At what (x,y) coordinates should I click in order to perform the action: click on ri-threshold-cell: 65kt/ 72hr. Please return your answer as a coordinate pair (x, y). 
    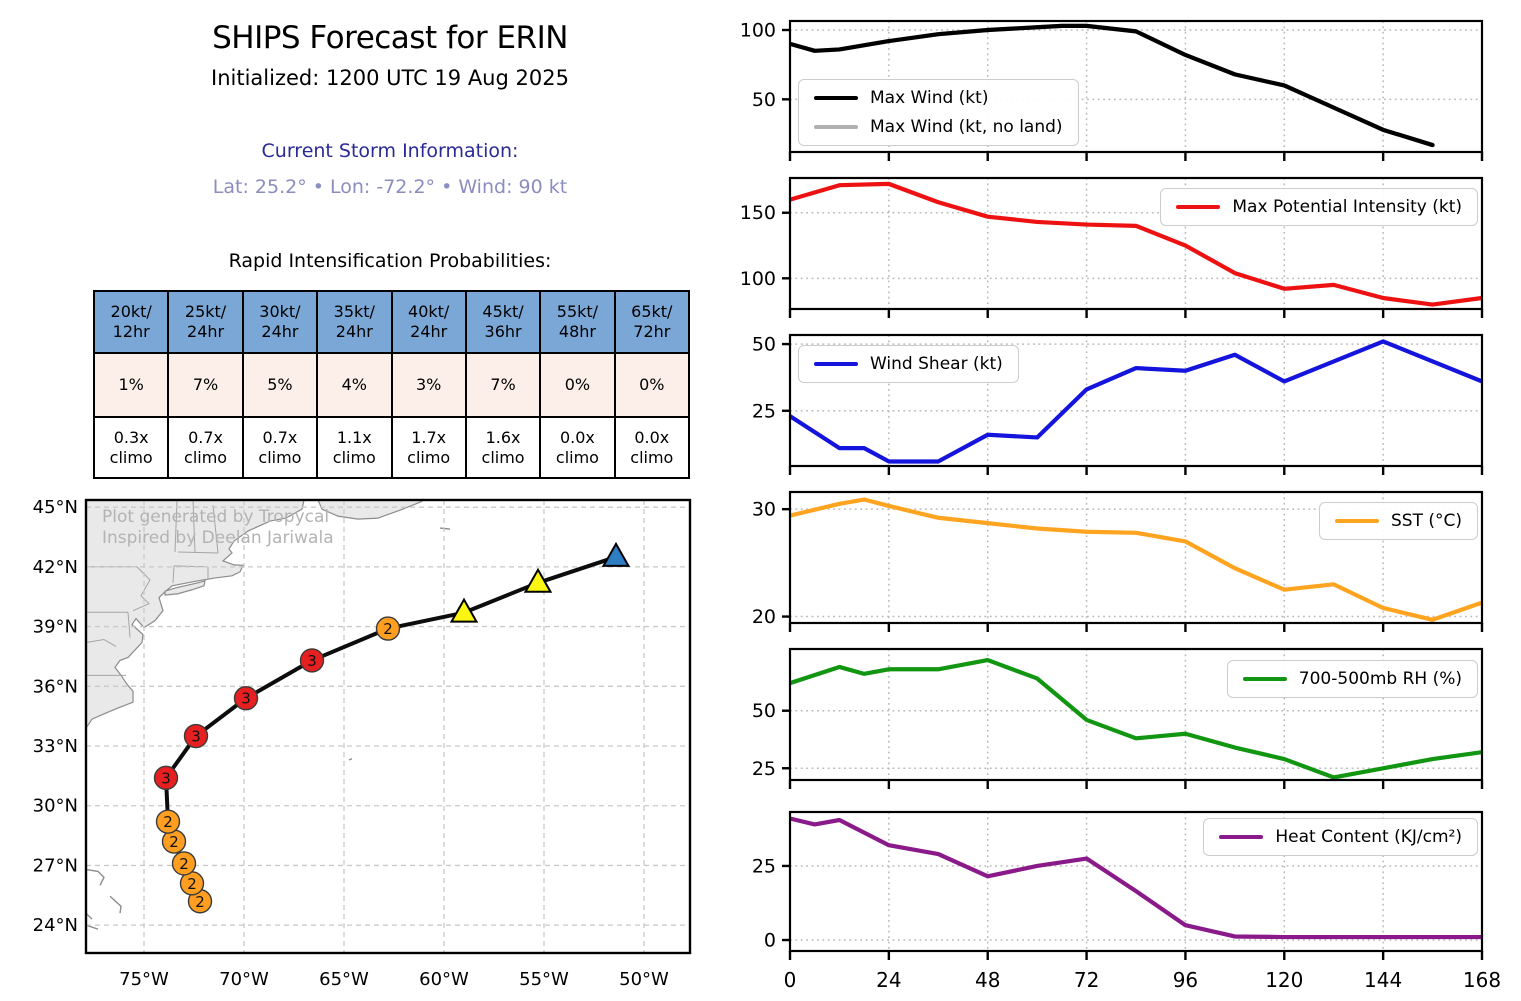
    Looking at the image, I should click on (652, 322).